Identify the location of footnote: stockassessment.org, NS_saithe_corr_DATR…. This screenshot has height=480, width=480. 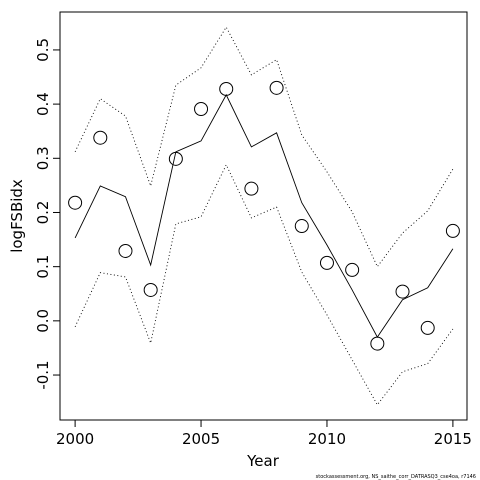
(396, 477).